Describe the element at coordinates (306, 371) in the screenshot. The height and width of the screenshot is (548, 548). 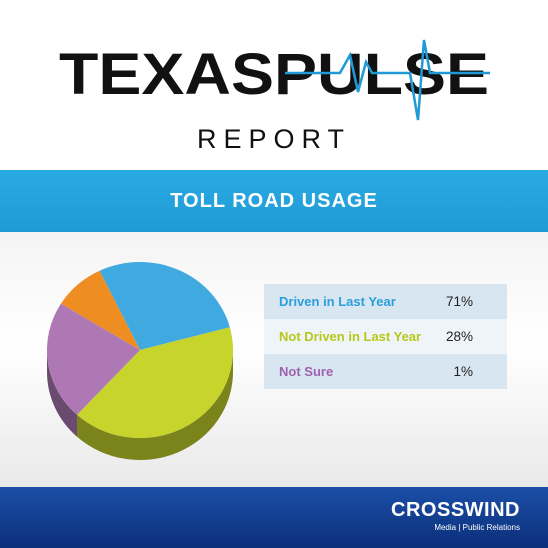
I see `legend-label: Not Sure` at that location.